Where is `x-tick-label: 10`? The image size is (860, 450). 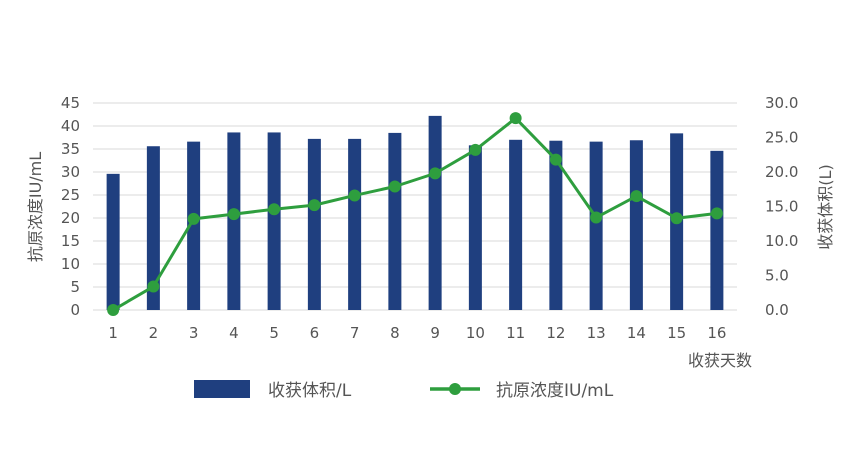
x-tick-label: 10 is located at coordinates (475, 333).